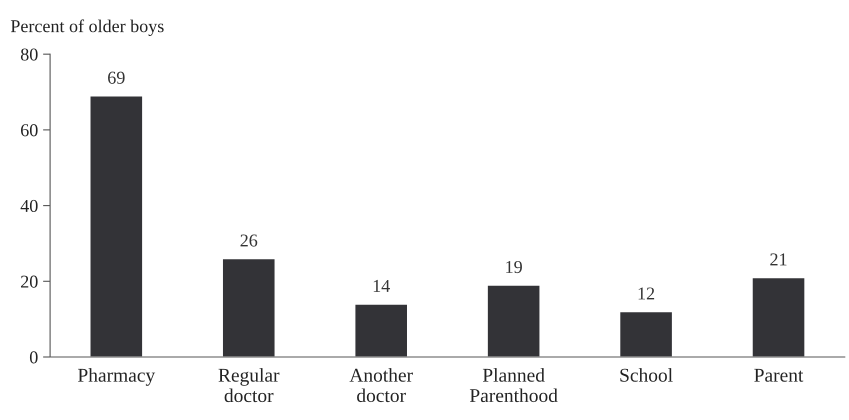 The height and width of the screenshot is (420, 849). What do you see at coordinates (87, 27) in the screenshot?
I see `y-axis-title: Percent of older boys` at bounding box center [87, 27].